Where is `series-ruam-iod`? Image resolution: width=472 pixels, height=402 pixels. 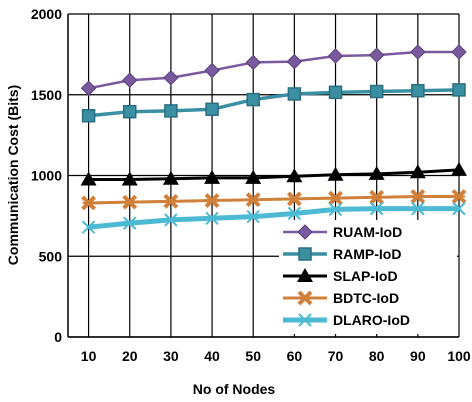
series-ruam-iod is located at coordinates (273, 70).